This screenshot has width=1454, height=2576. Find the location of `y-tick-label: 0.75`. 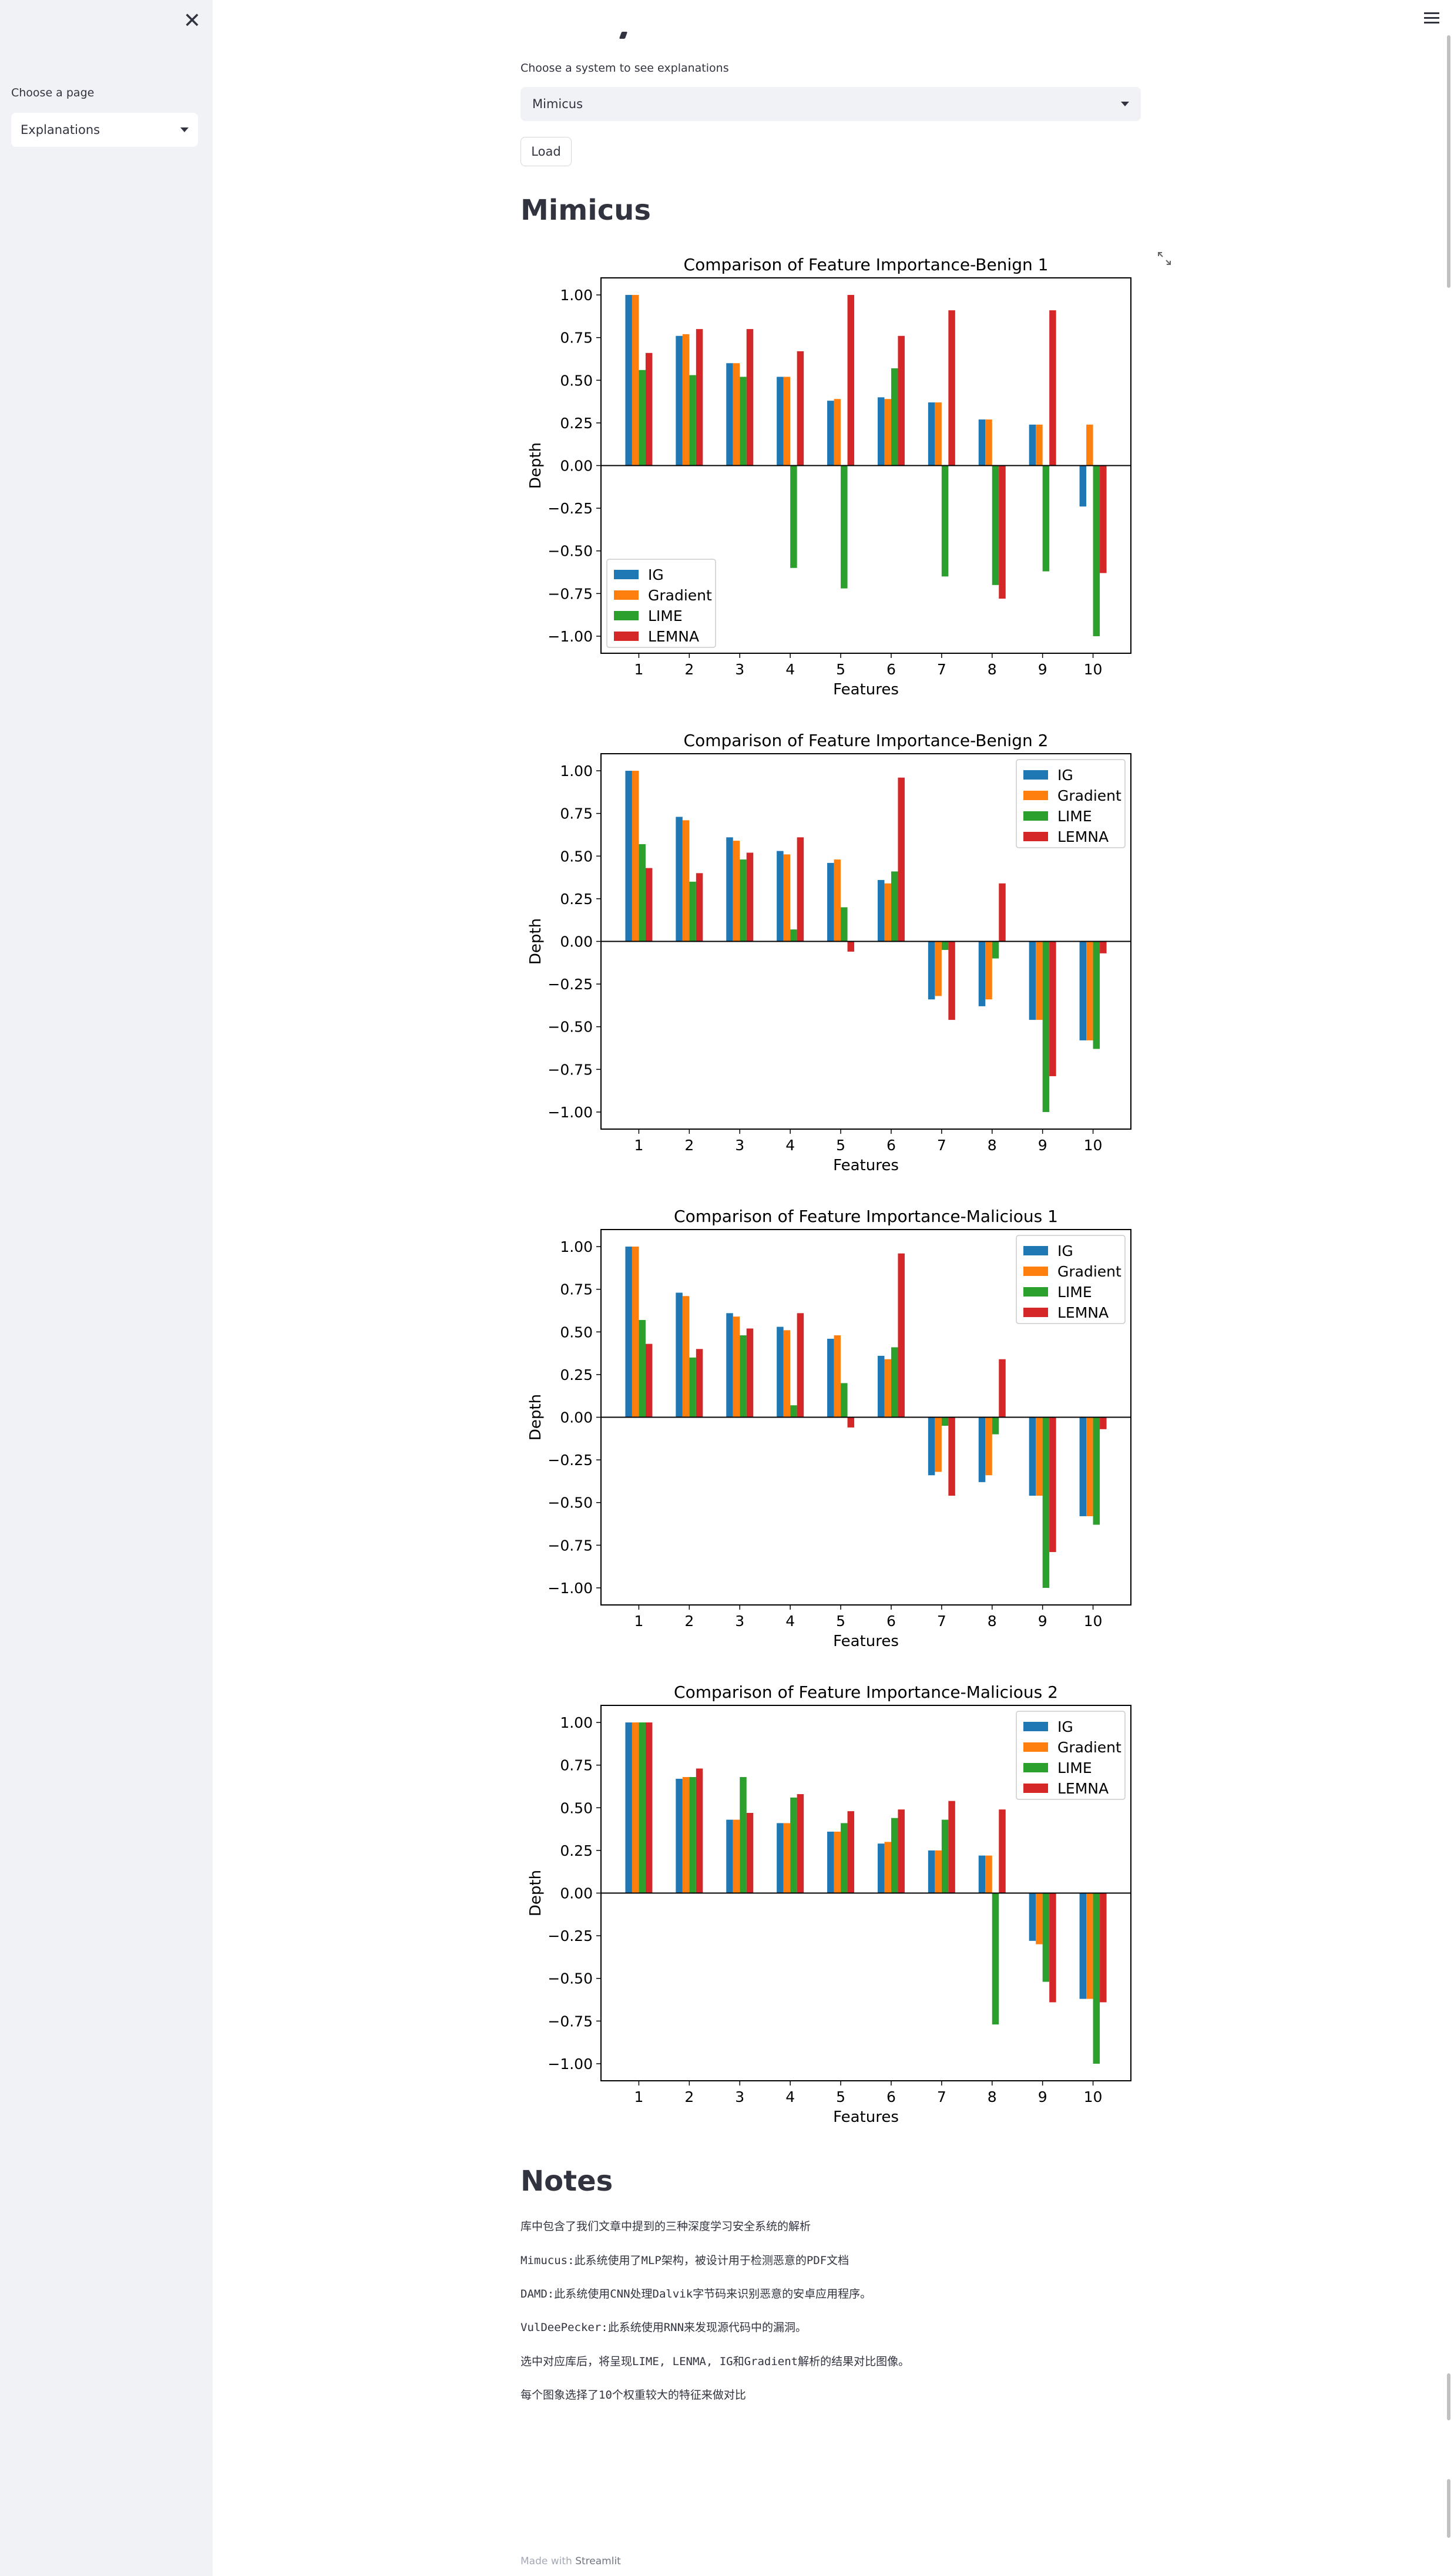

y-tick-label: 0.75 is located at coordinates (576, 813).